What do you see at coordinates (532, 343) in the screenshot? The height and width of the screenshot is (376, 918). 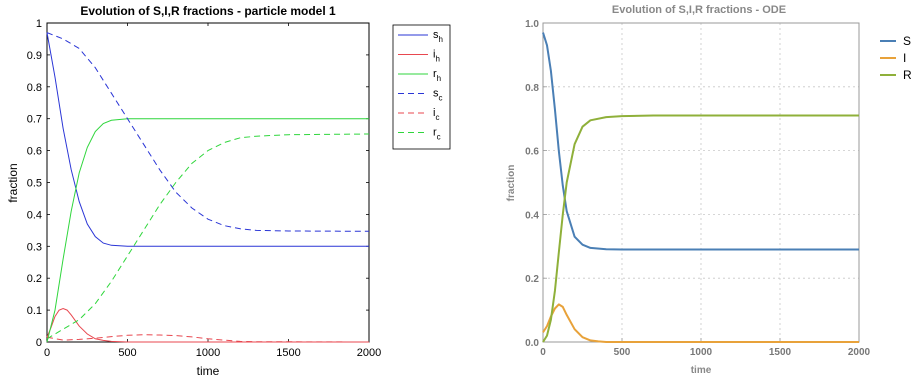 I see `y-tick-label: 0.0` at bounding box center [532, 343].